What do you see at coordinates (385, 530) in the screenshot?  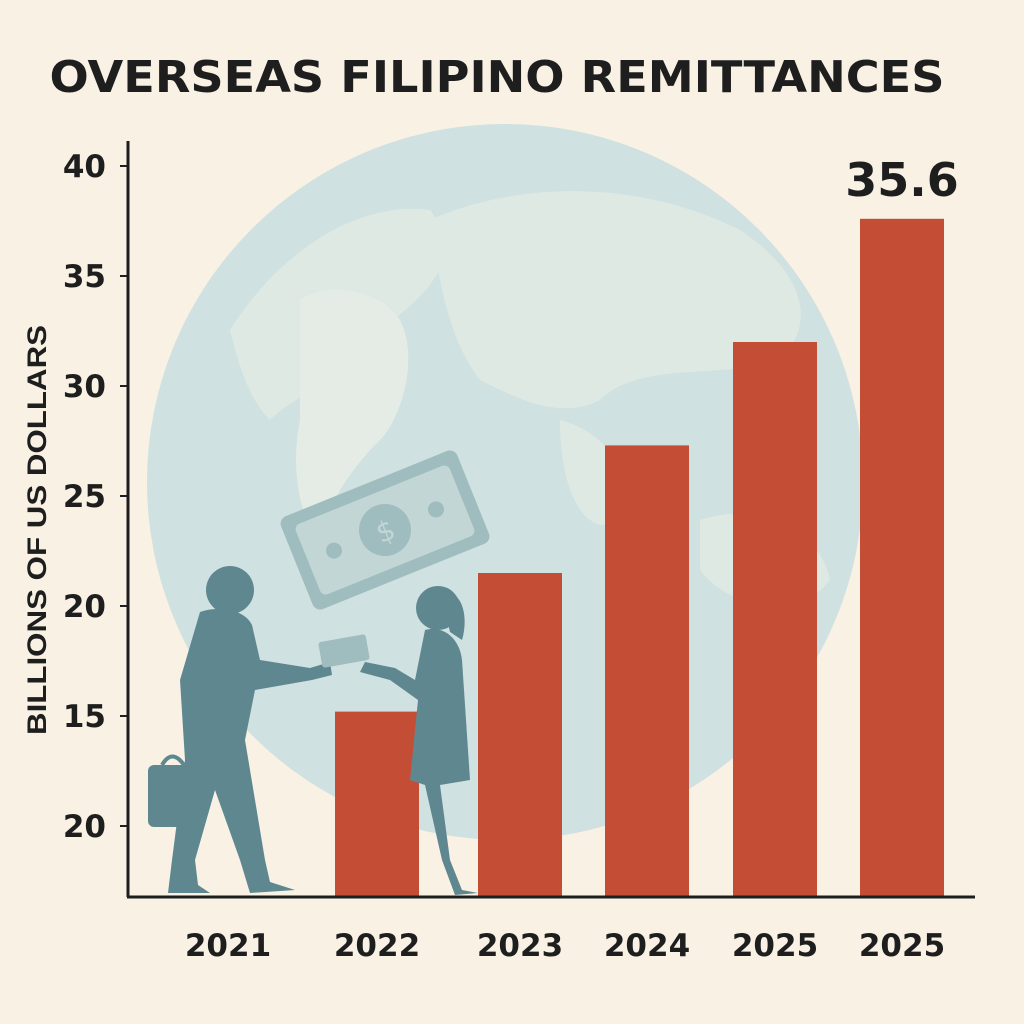 I see `banknote-dollar-icon: $` at bounding box center [385, 530].